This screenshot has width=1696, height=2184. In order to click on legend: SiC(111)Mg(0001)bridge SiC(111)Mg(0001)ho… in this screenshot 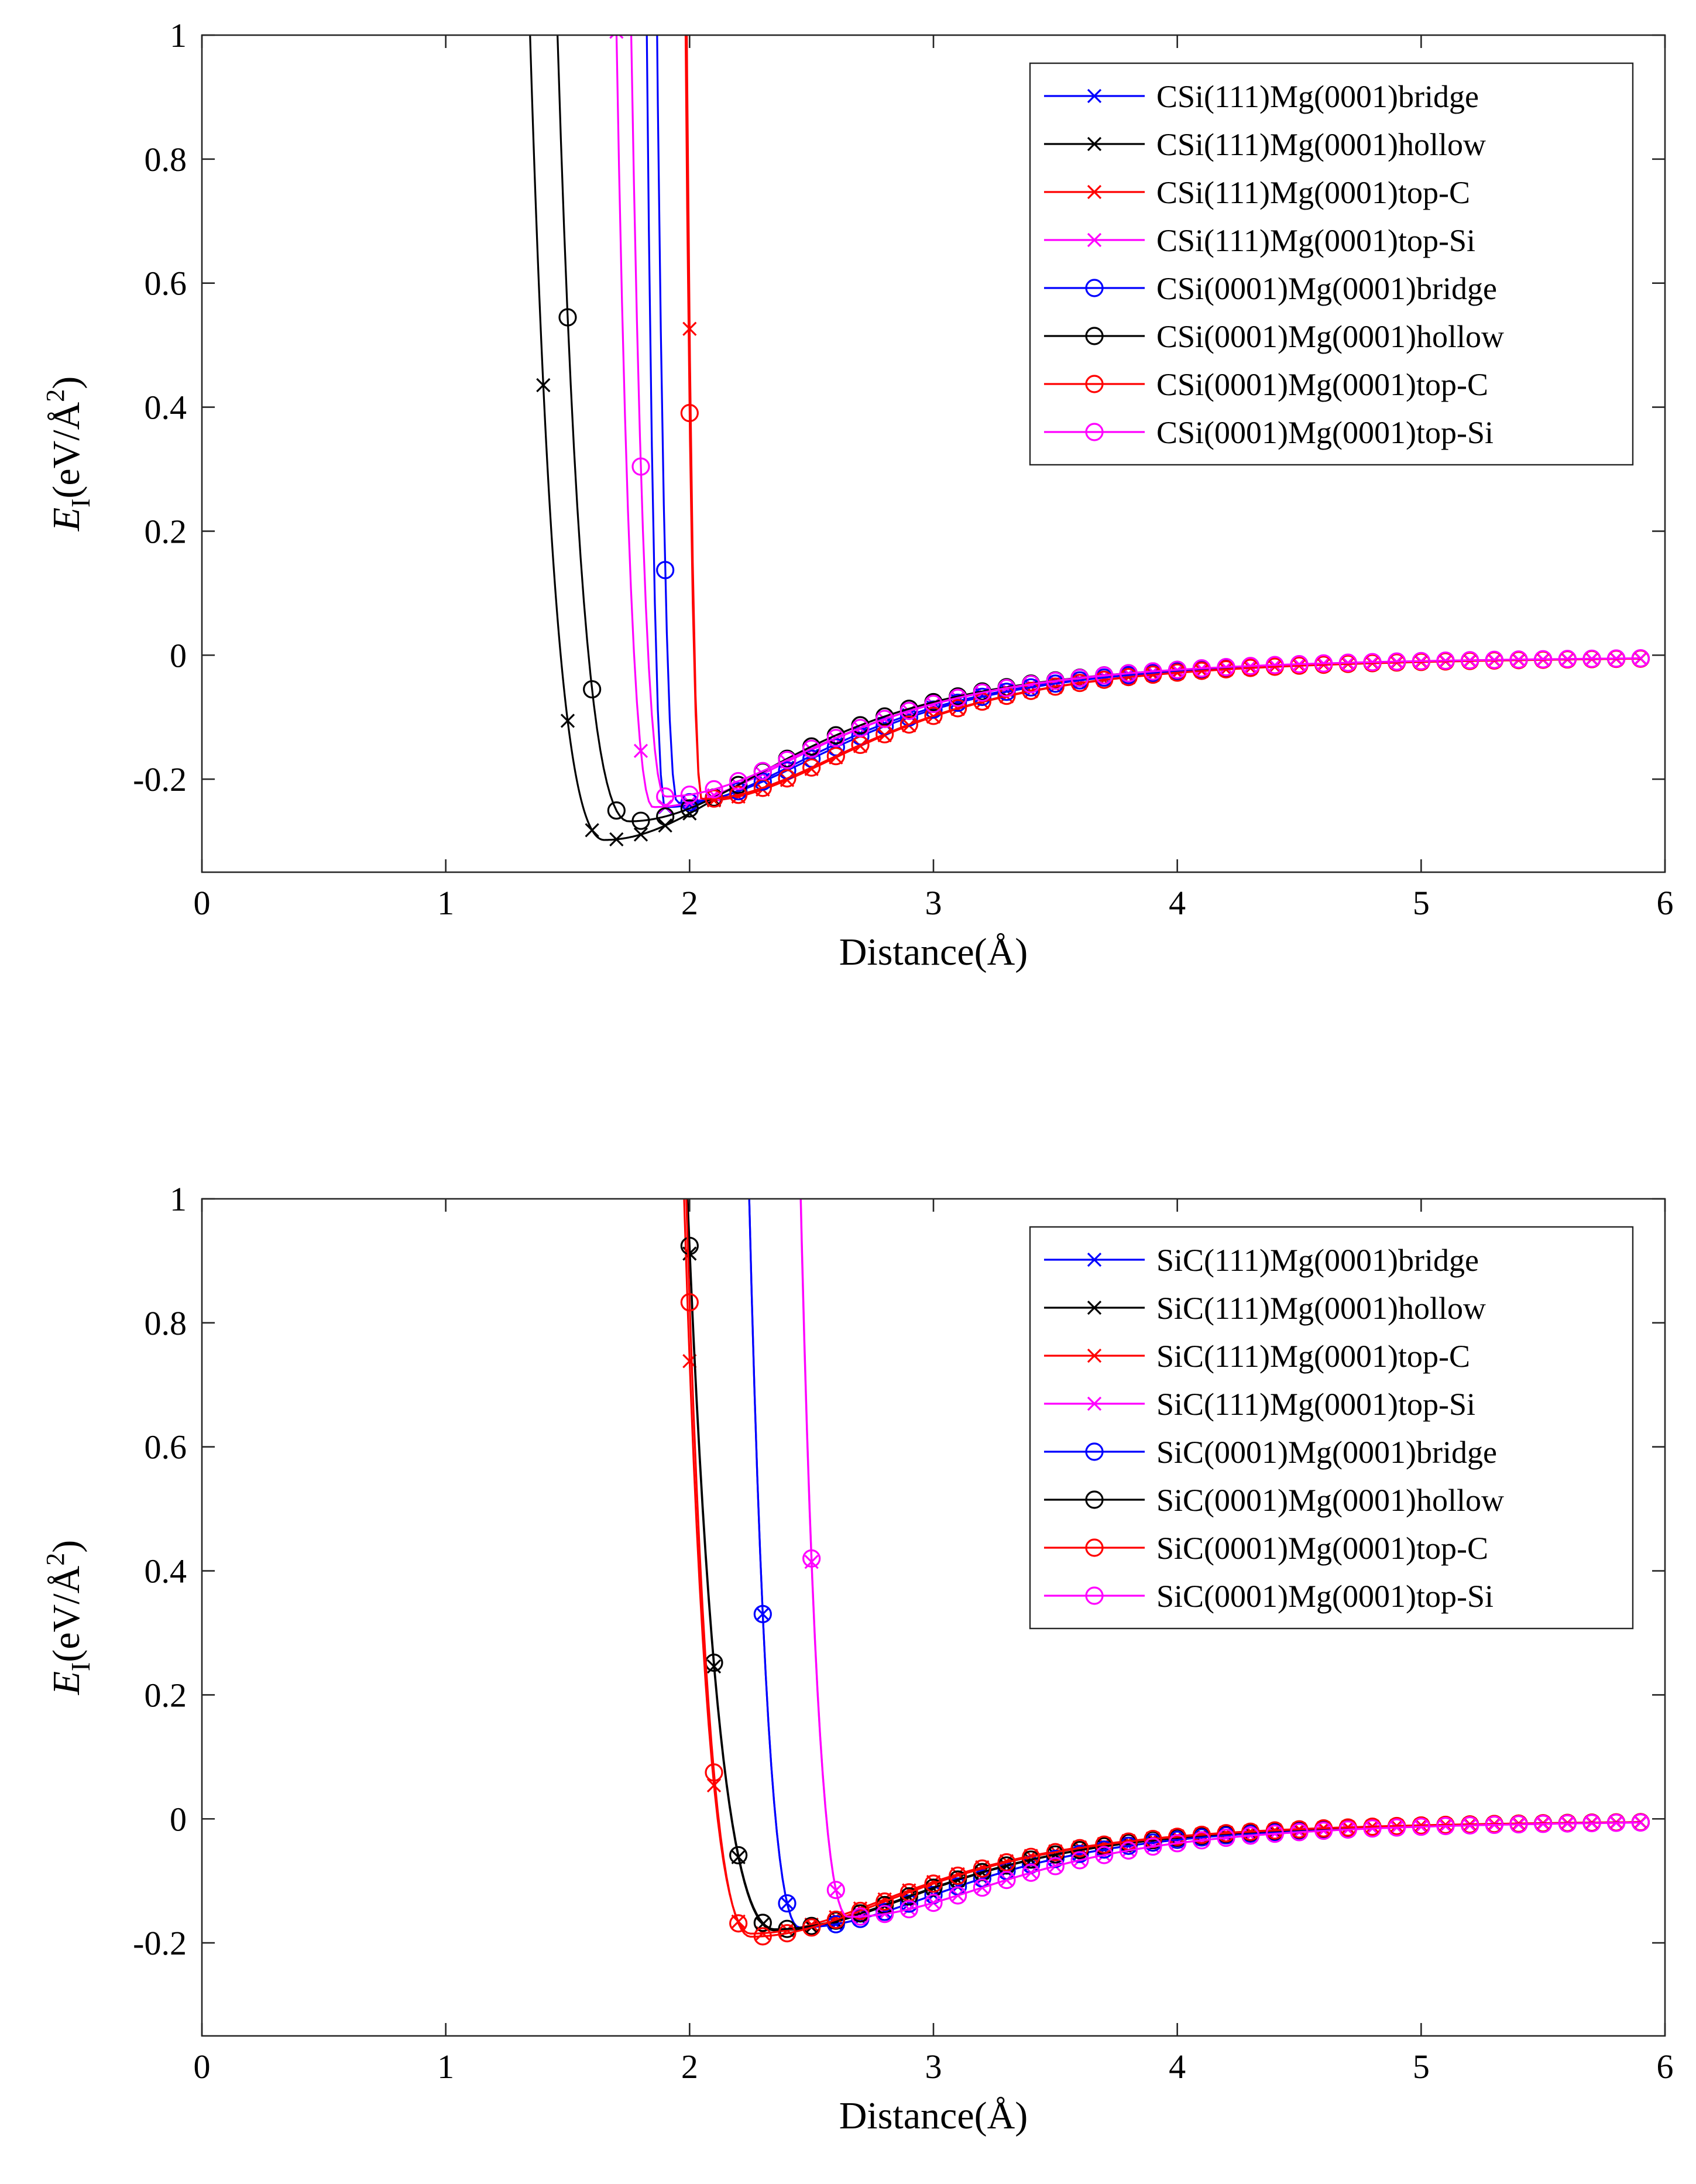, I will do `click(1331, 1428)`.